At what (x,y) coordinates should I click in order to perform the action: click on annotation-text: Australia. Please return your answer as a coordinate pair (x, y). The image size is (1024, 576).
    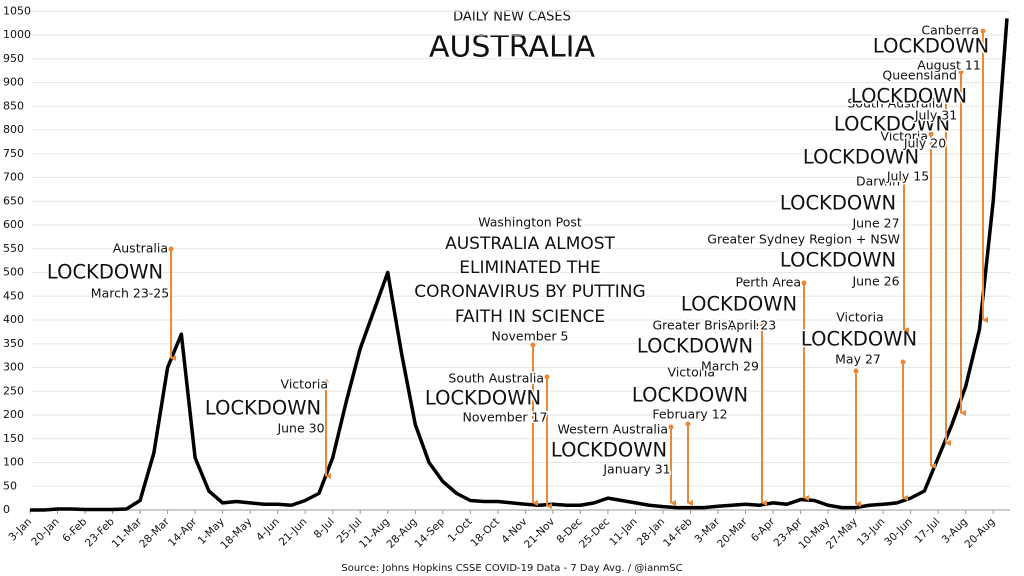
    Looking at the image, I should click on (140, 248).